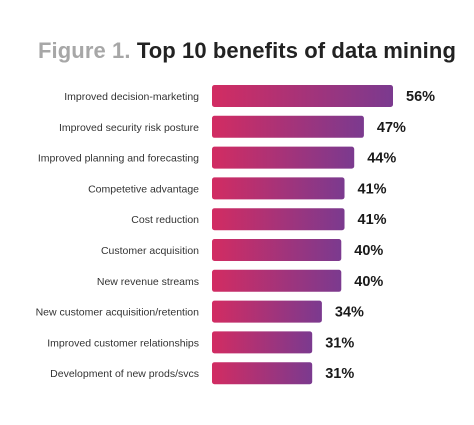 The width and height of the screenshot is (474, 425). Describe the element at coordinates (165, 220) in the screenshot. I see `category-label: Cost reduction` at that location.